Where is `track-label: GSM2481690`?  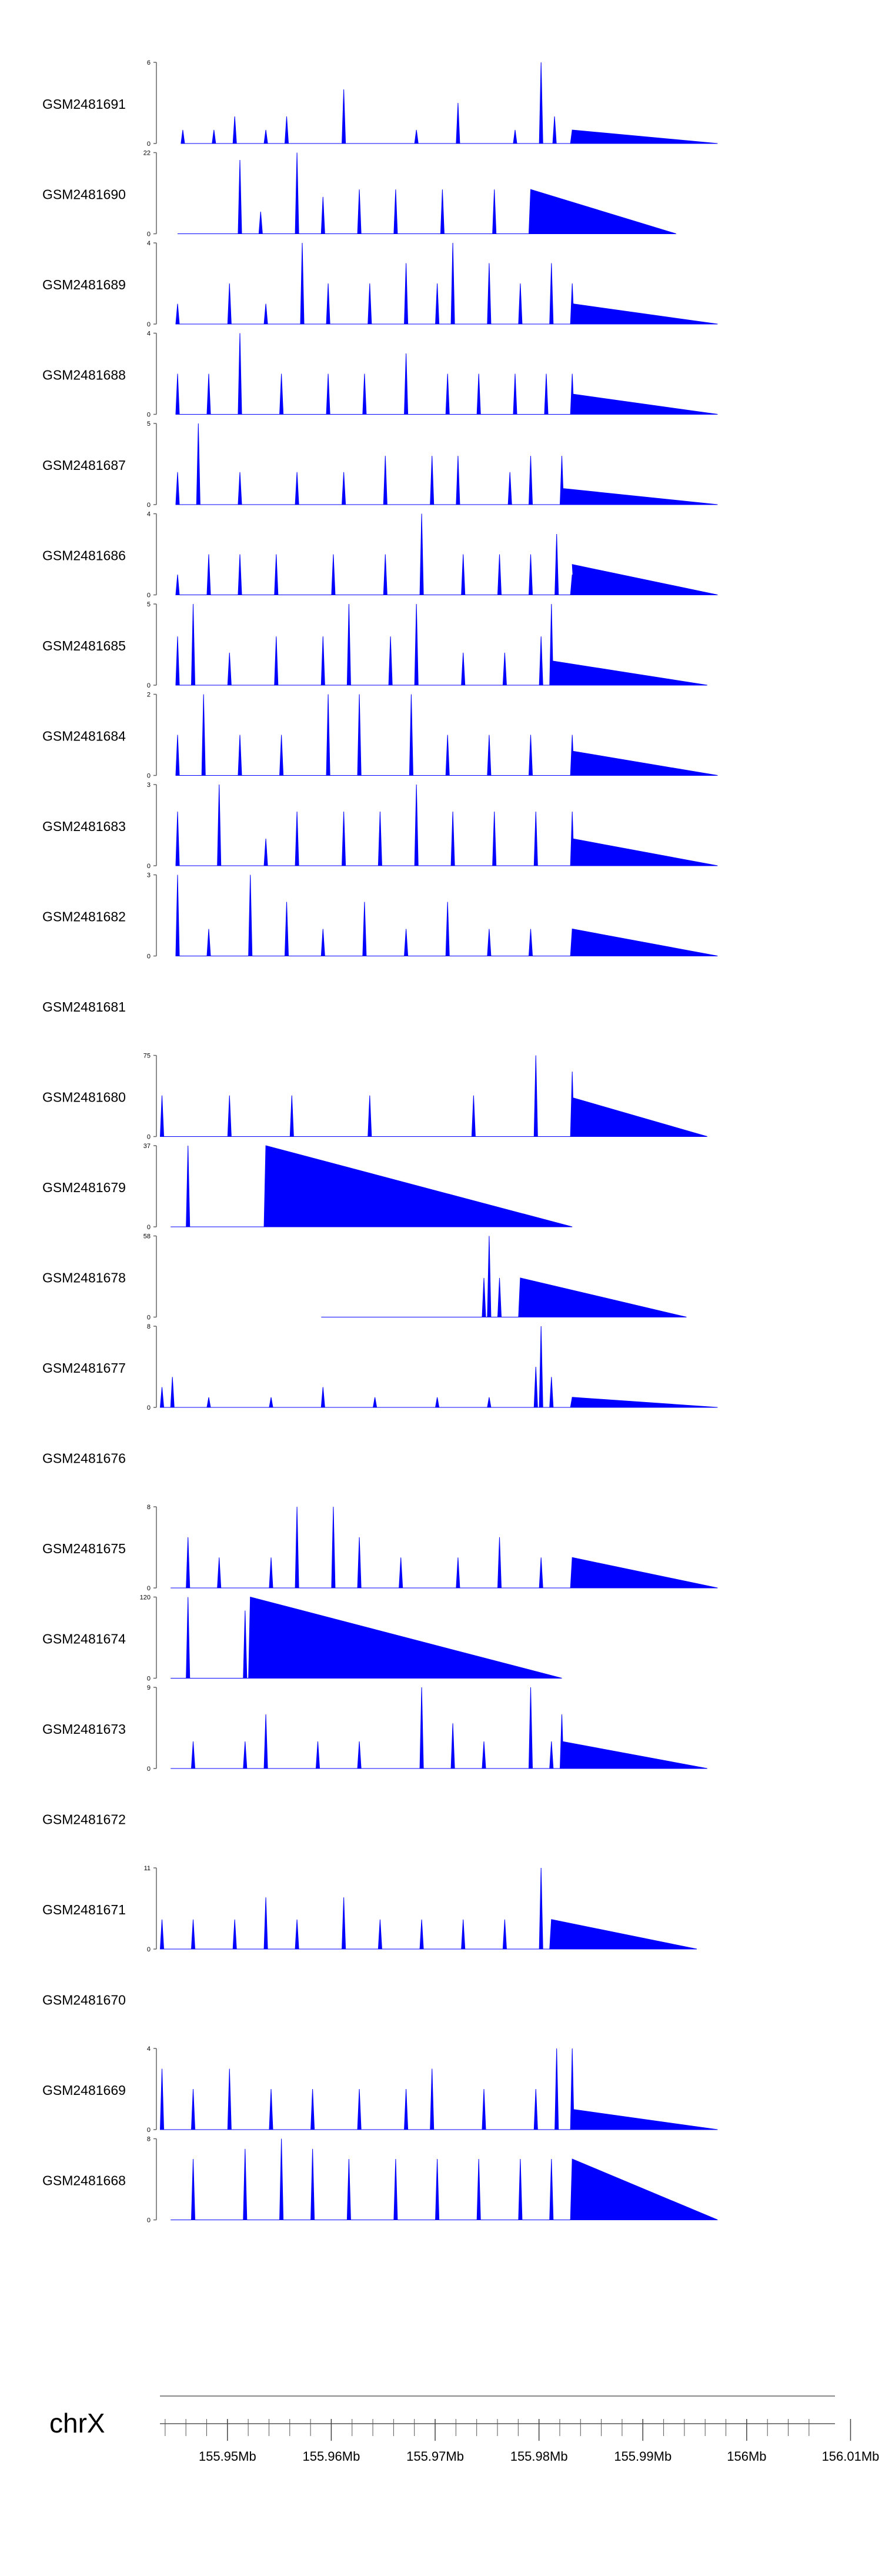 track-label: GSM2481690 is located at coordinates (84, 194).